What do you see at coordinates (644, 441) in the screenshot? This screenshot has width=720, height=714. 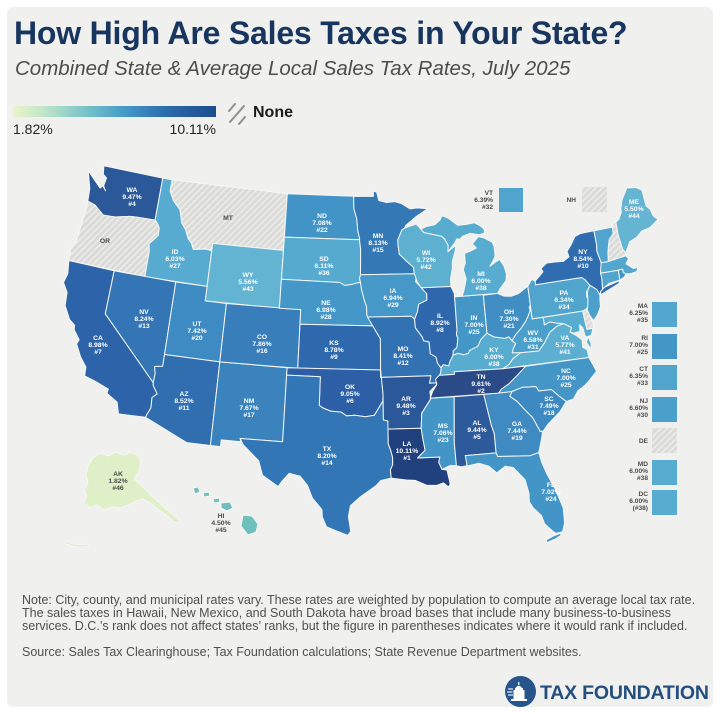 I see `svg-text: DE` at bounding box center [644, 441].